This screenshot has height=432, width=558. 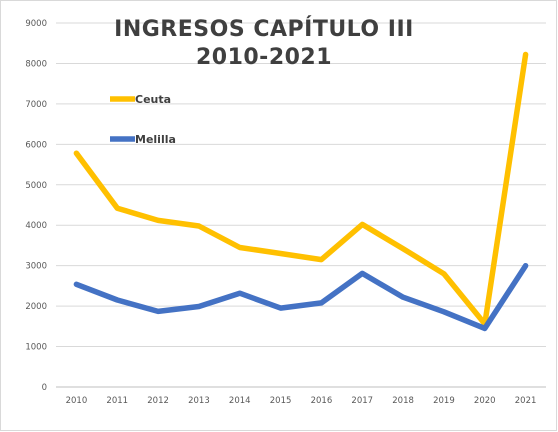 What do you see at coordinates (117, 401) in the screenshot?
I see `x-tick-label: 2011` at bounding box center [117, 401].